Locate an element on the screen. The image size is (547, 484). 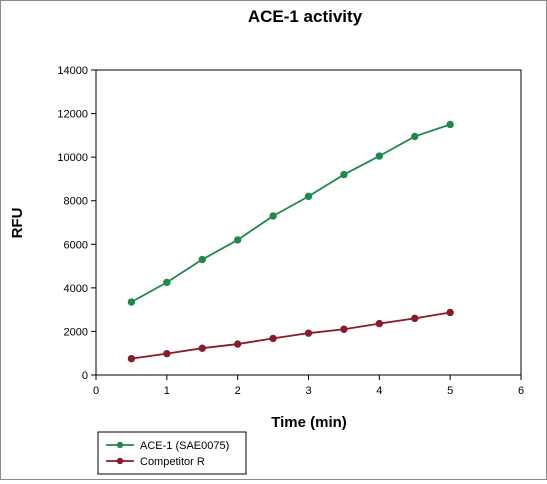
chart-title: ACE-1 activity is located at coordinates (305, 16).